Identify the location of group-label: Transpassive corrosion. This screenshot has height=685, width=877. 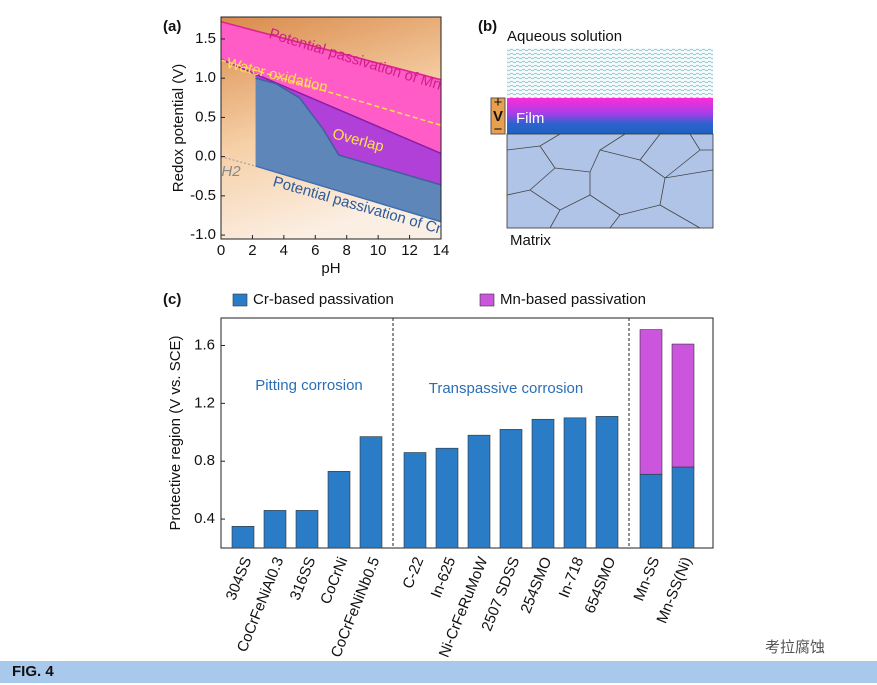
(506, 388).